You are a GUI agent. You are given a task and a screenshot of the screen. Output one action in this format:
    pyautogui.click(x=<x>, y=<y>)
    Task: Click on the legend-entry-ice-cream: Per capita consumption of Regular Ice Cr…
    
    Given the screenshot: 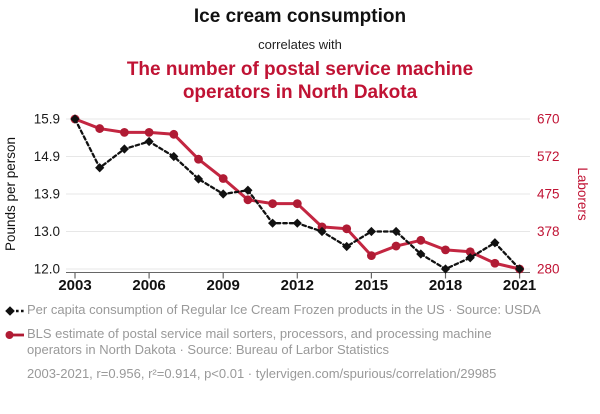 What is the action you would take?
    pyautogui.click(x=302, y=310)
    